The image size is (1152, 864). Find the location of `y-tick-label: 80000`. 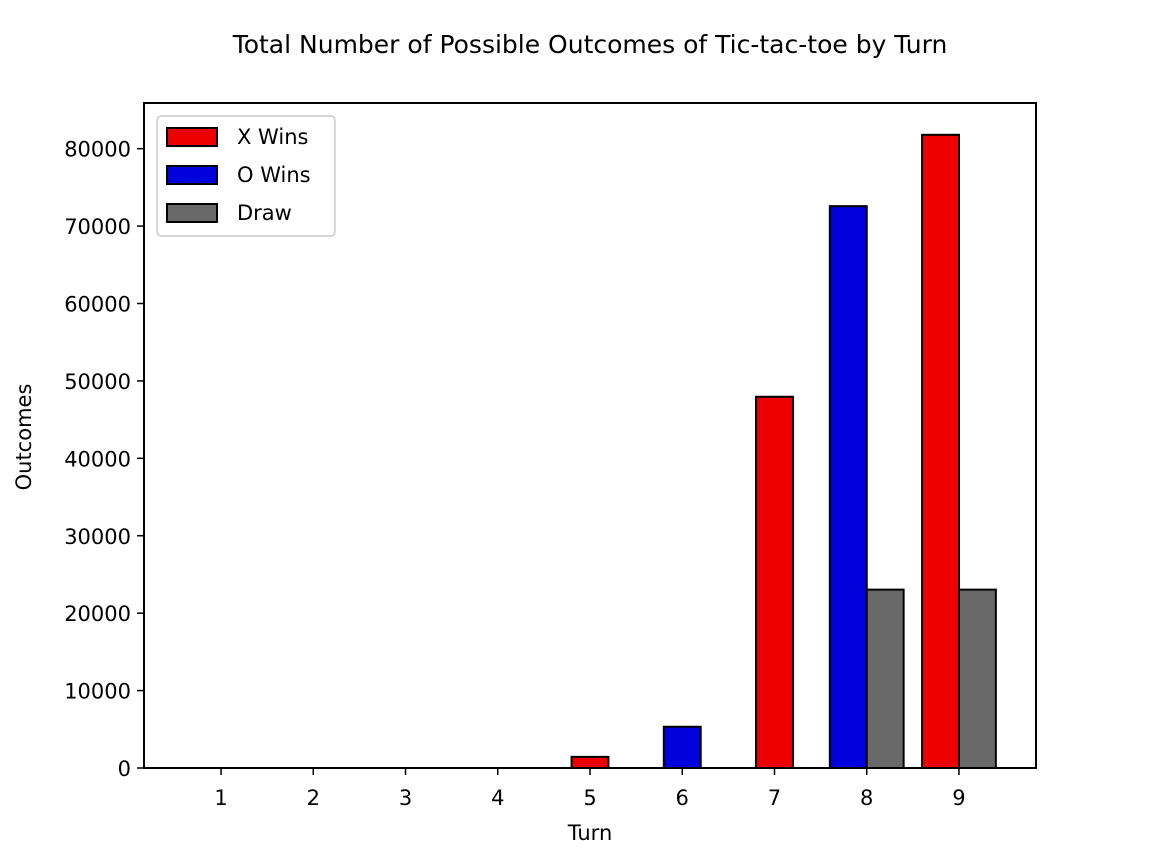

y-tick-label: 80000 is located at coordinates (97, 150).